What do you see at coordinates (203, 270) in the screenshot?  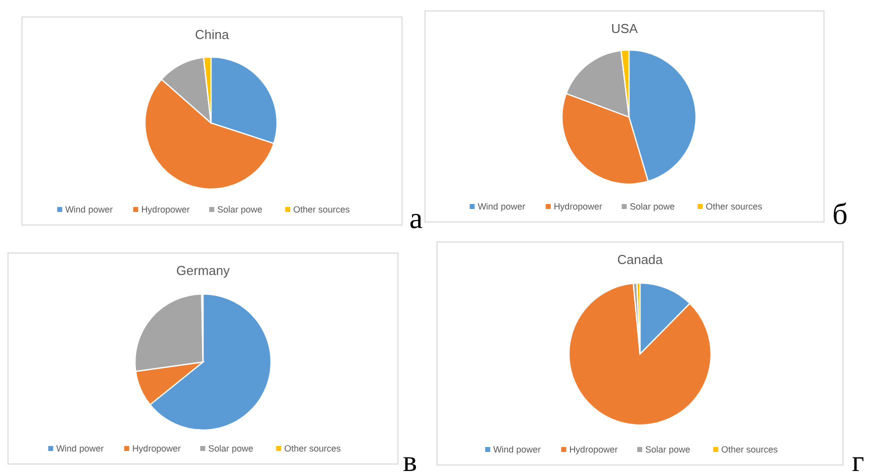 I see `chart-title: Germany` at bounding box center [203, 270].